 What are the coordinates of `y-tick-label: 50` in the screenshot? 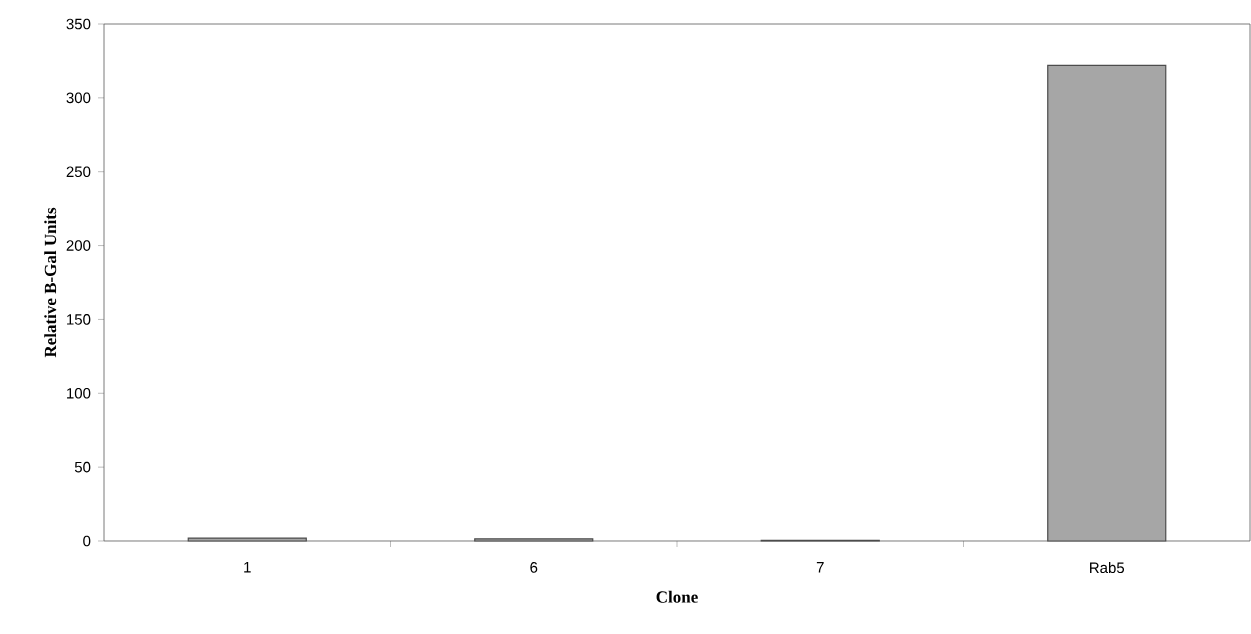 It's located at (82, 467).